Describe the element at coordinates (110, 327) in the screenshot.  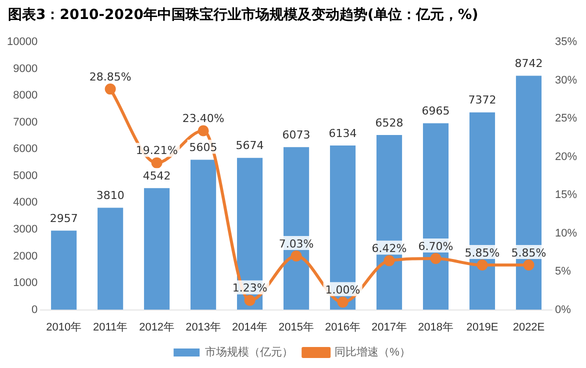
I see `x-tick-label: 2011年` at that location.